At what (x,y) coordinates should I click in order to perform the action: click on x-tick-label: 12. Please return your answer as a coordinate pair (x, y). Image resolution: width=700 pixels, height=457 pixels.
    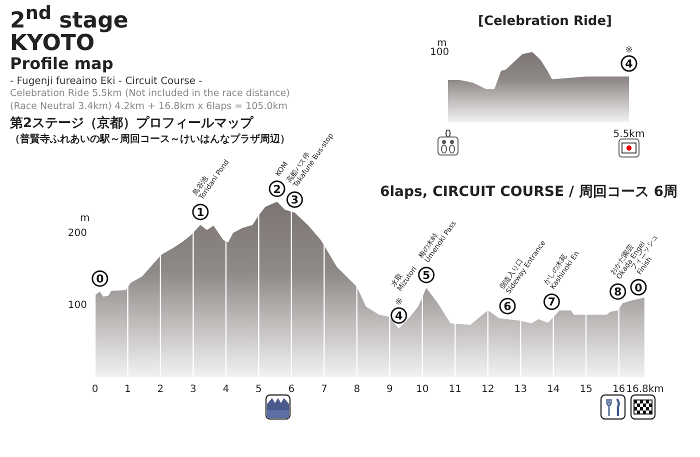
    Looking at the image, I should click on (487, 390).